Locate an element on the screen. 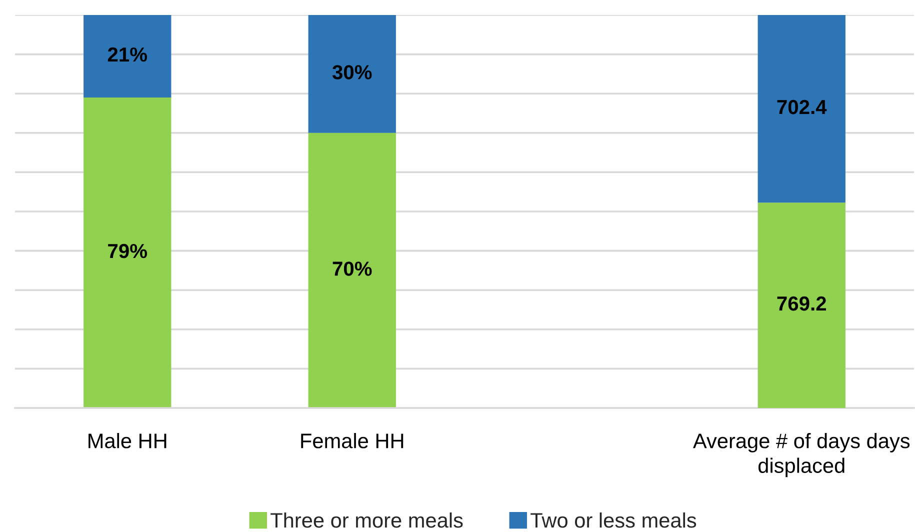 The image size is (915, 532). data-label: 79% is located at coordinates (127, 251).